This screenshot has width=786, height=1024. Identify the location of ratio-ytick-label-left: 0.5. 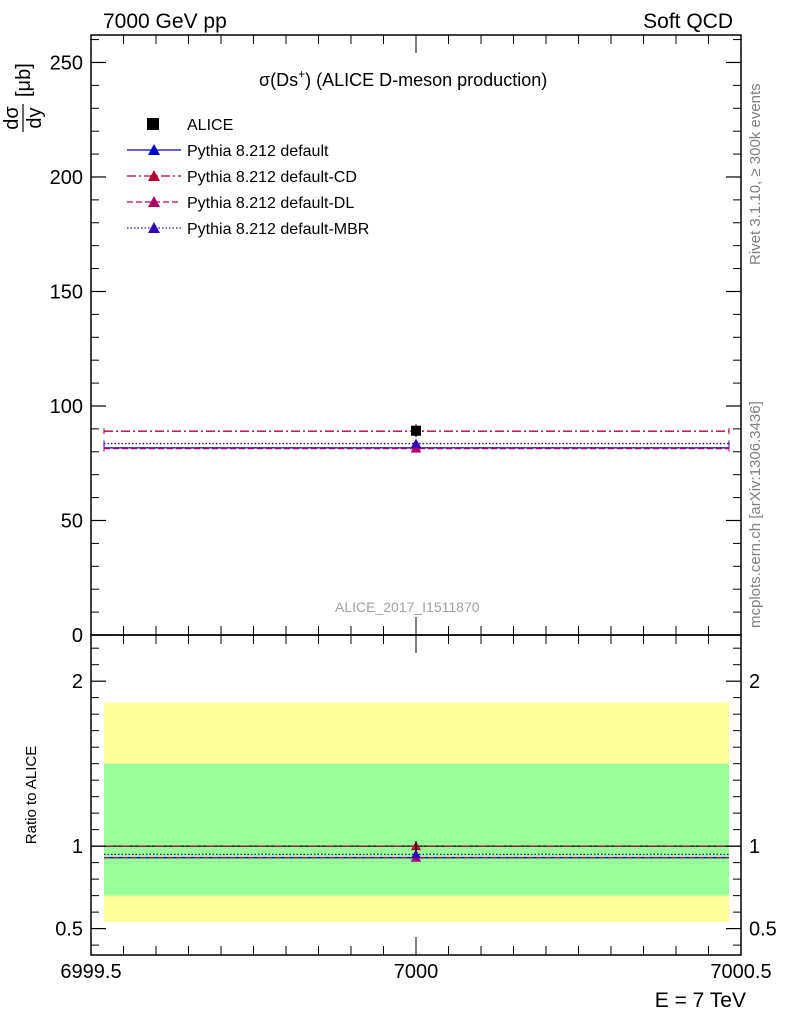
(69, 930).